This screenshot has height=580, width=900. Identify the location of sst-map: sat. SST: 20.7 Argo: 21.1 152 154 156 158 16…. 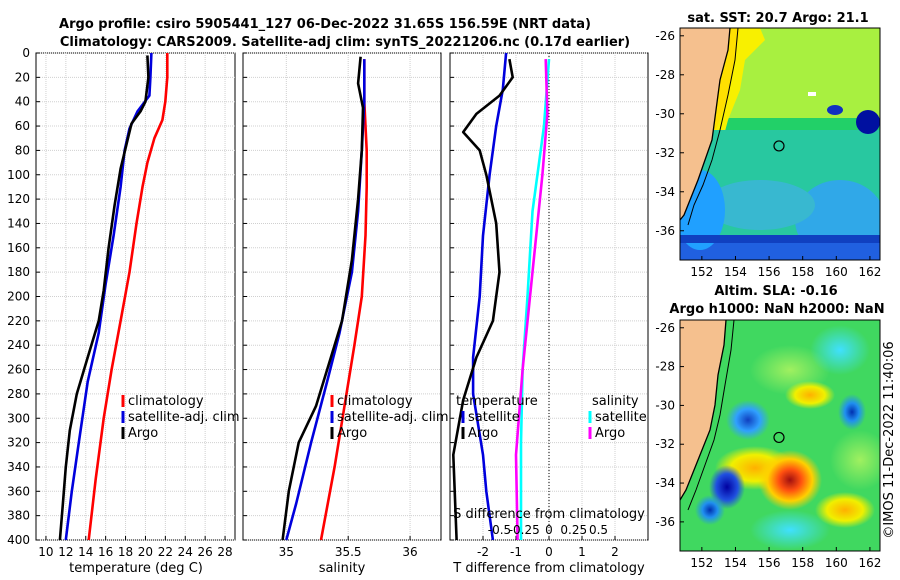
(768, 145).